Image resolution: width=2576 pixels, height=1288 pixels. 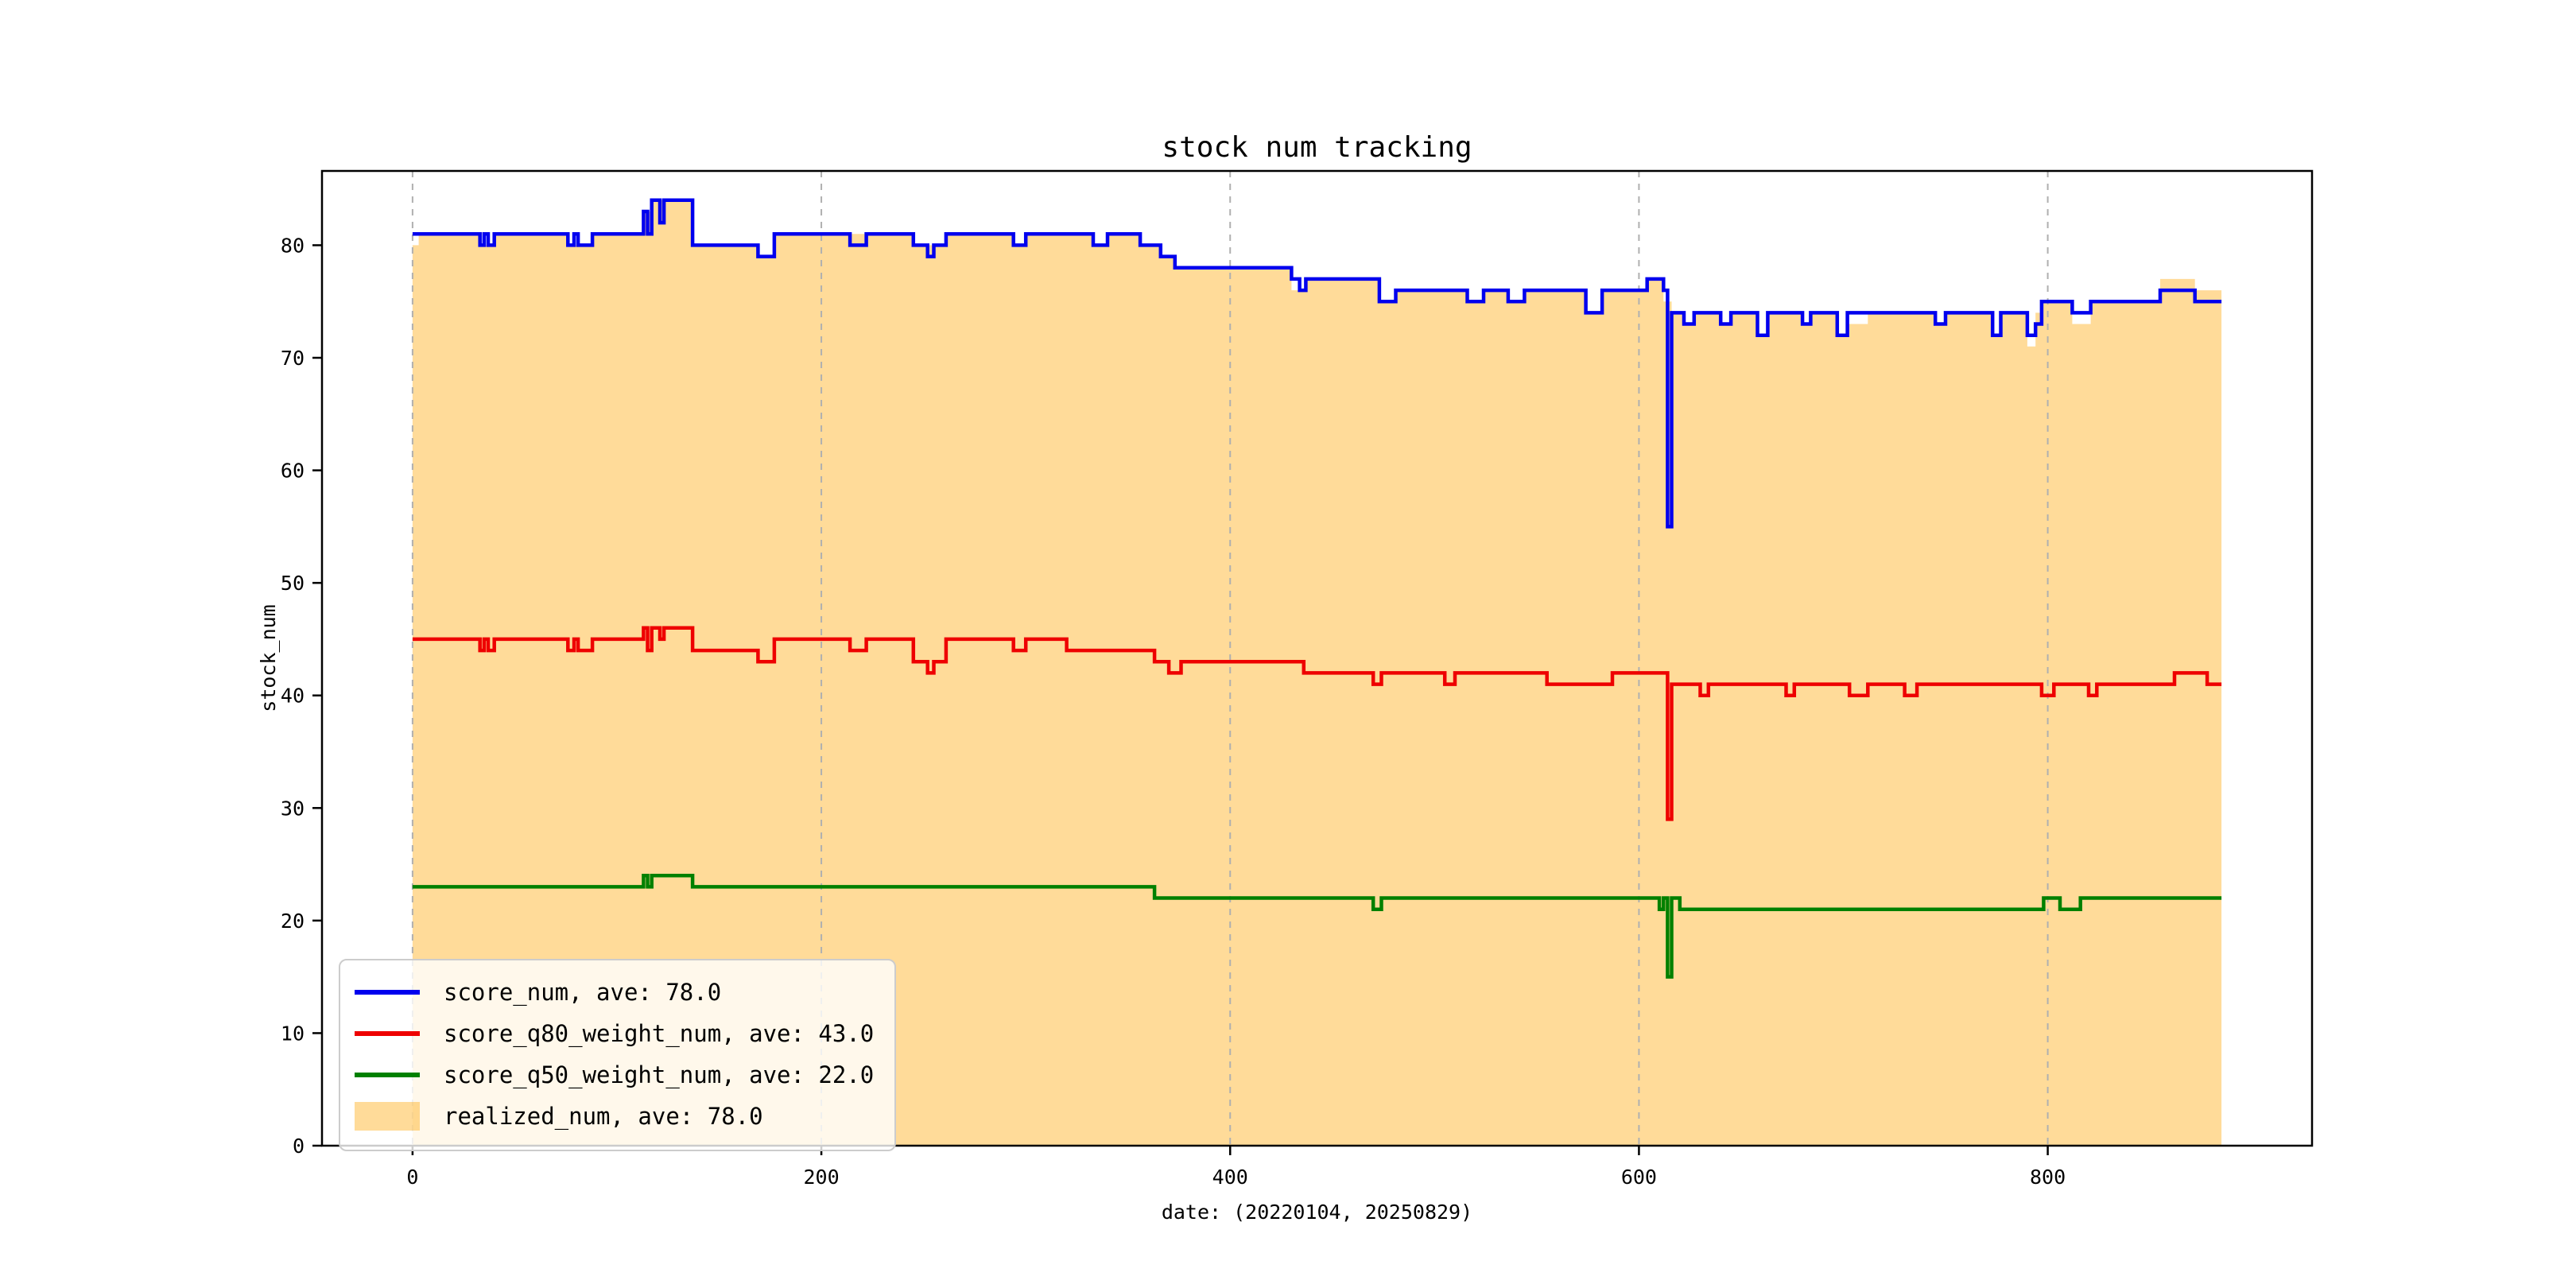 I want to click on x-tick-label: 800, so click(x=2048, y=1177).